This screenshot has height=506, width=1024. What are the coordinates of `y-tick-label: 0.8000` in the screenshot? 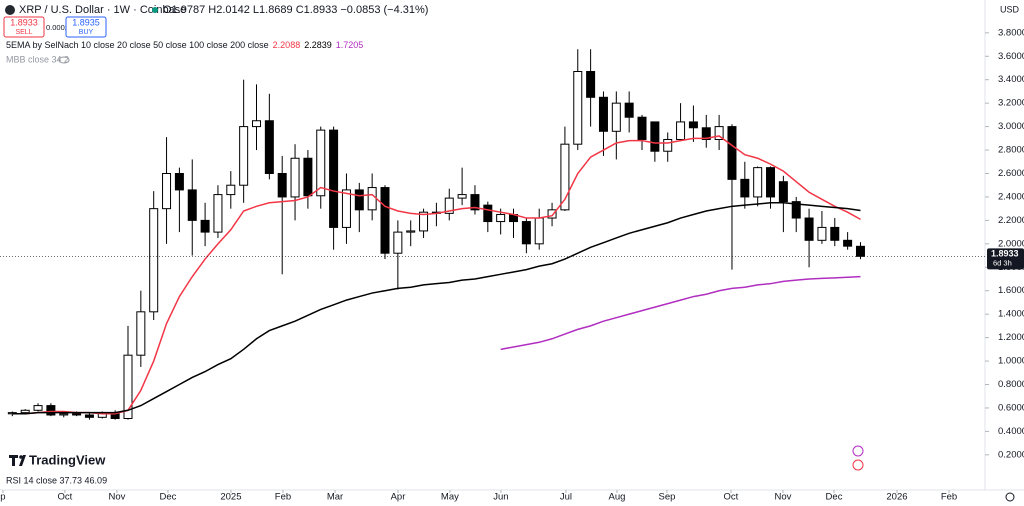 It's located at (1011, 384).